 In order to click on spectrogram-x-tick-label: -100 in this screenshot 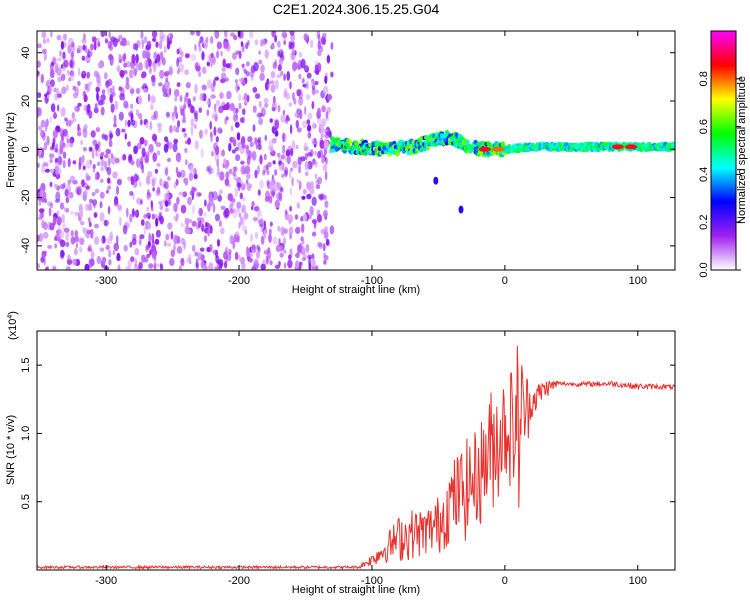, I will do `click(372, 281)`.